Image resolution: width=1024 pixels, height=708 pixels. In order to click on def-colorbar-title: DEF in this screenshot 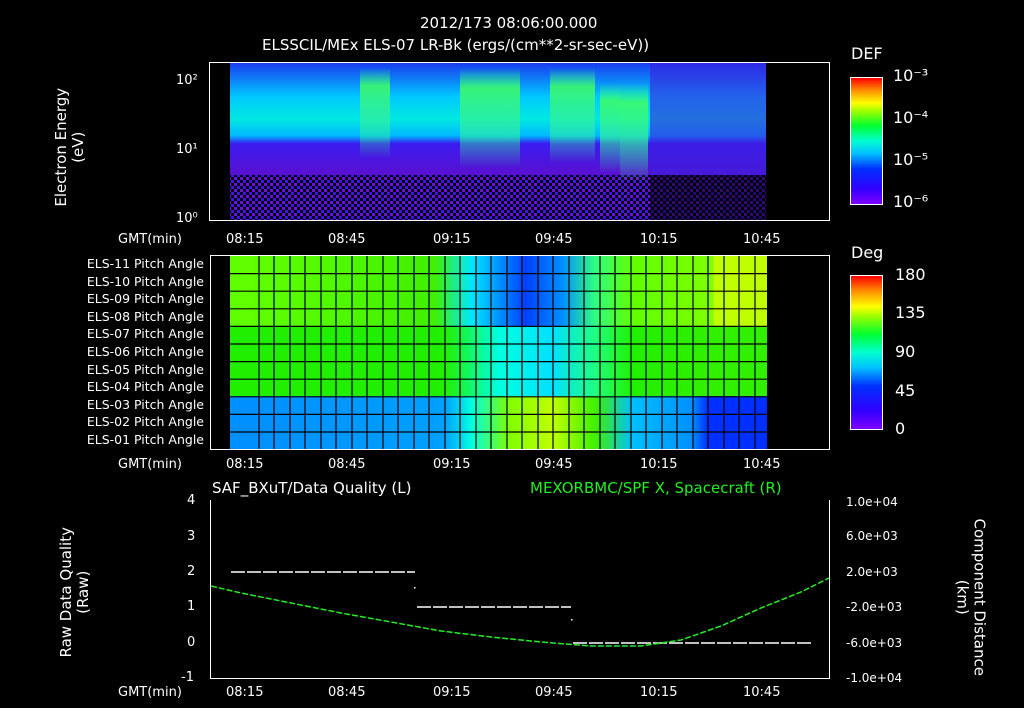, I will do `click(867, 53)`.